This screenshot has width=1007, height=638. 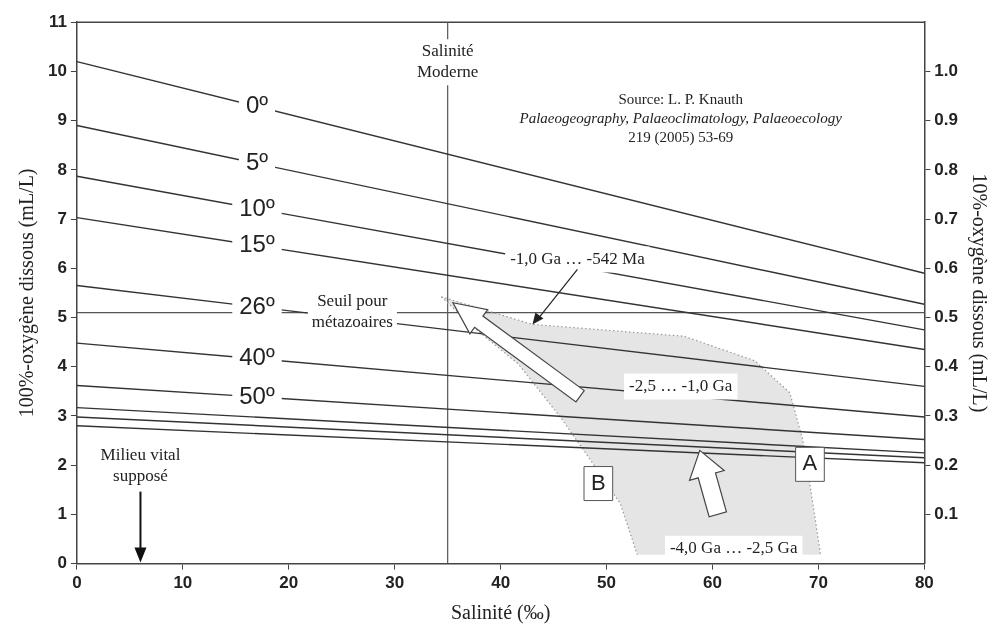 What do you see at coordinates (257, 162) in the screenshot?
I see `series-label: 5º` at bounding box center [257, 162].